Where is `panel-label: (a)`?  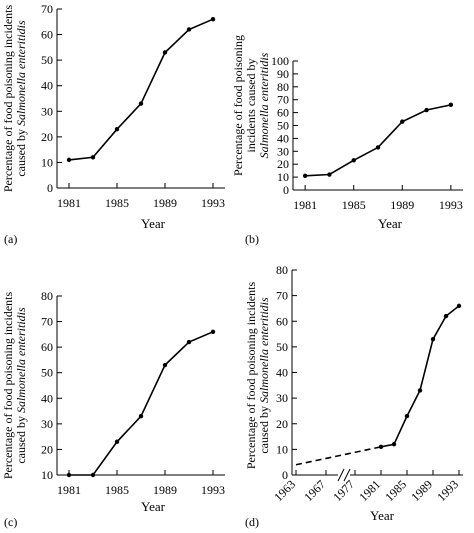 panel-label: (a) is located at coordinates (10, 239).